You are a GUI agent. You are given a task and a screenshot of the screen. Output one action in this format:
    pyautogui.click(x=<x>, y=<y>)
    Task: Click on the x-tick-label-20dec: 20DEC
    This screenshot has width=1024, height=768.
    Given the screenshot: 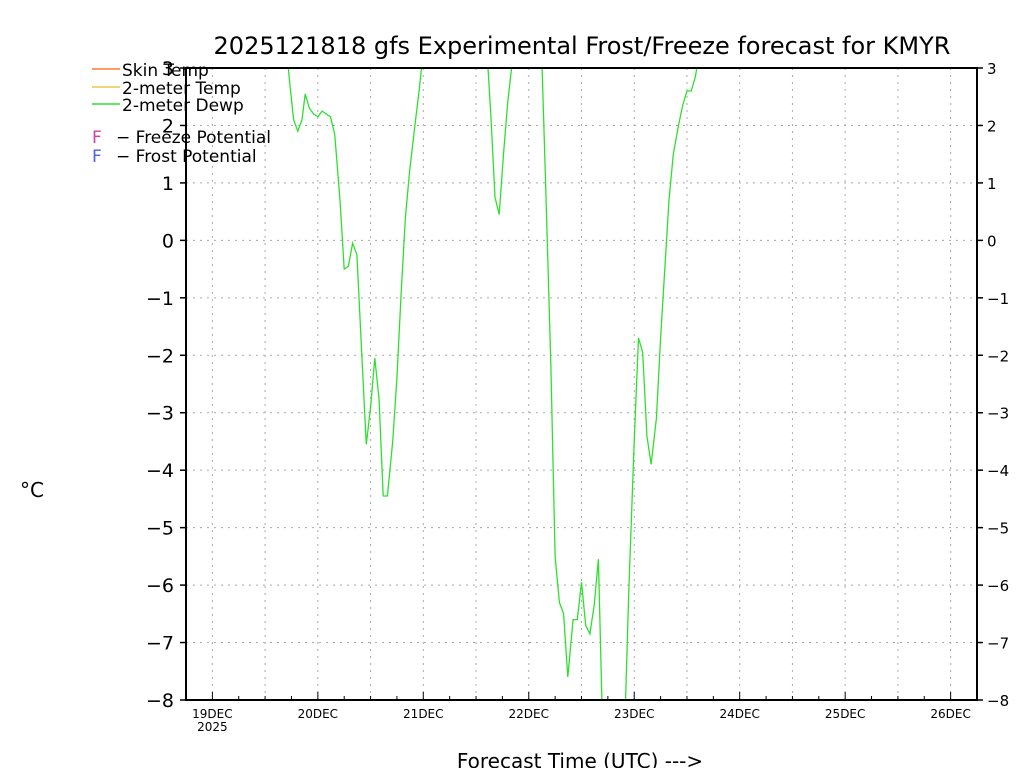 What is the action you would take?
    pyautogui.click(x=318, y=714)
    